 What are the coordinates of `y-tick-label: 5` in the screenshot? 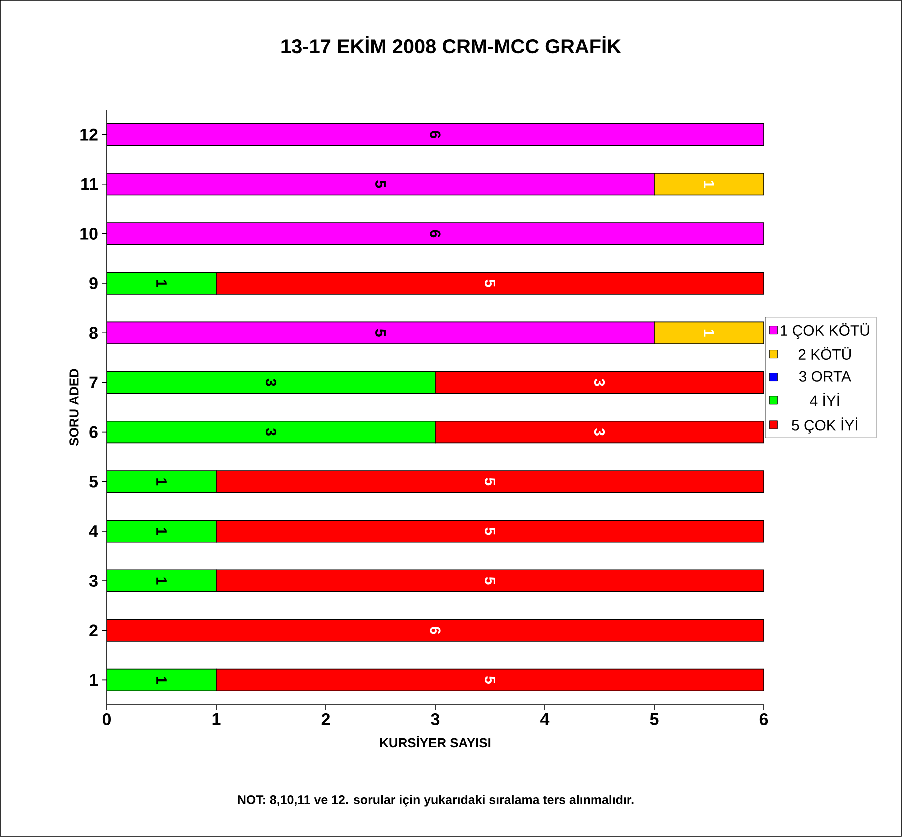 It's located at (94, 482).